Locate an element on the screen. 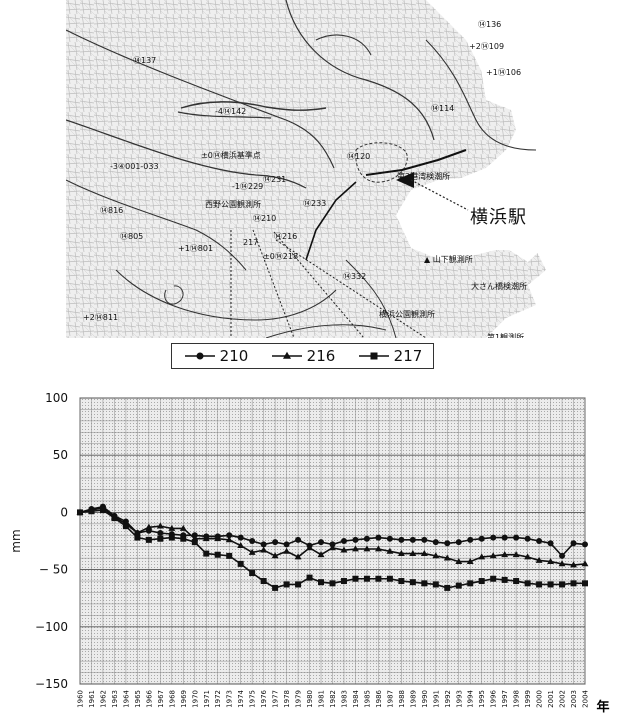 This screenshot has width=617, height=715. x-tick-label: 1967 is located at coordinates (161, 699).